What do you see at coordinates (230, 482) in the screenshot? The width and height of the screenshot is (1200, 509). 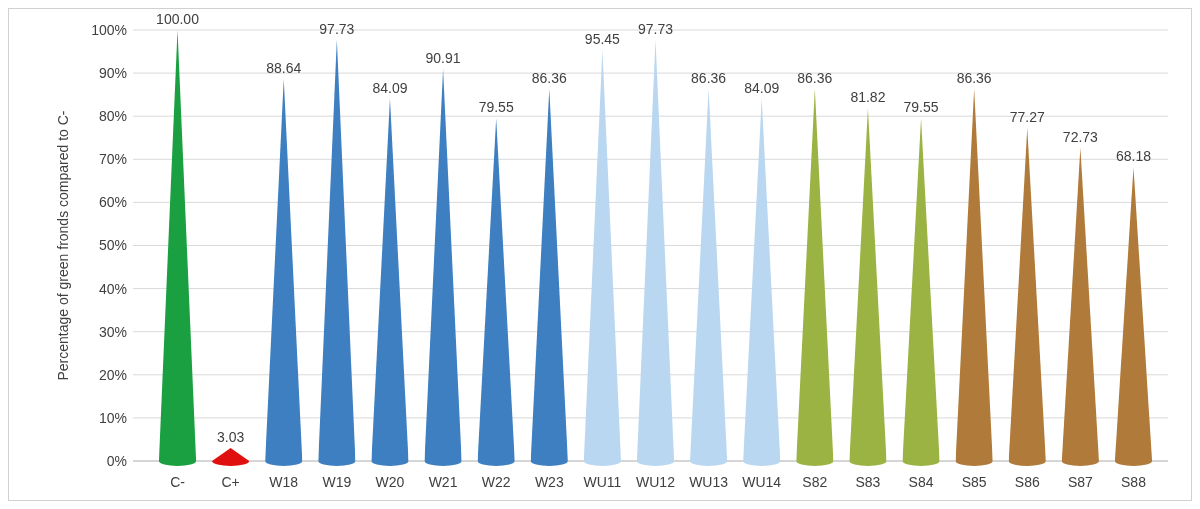 I see `x-tick-label: C+` at bounding box center [230, 482].